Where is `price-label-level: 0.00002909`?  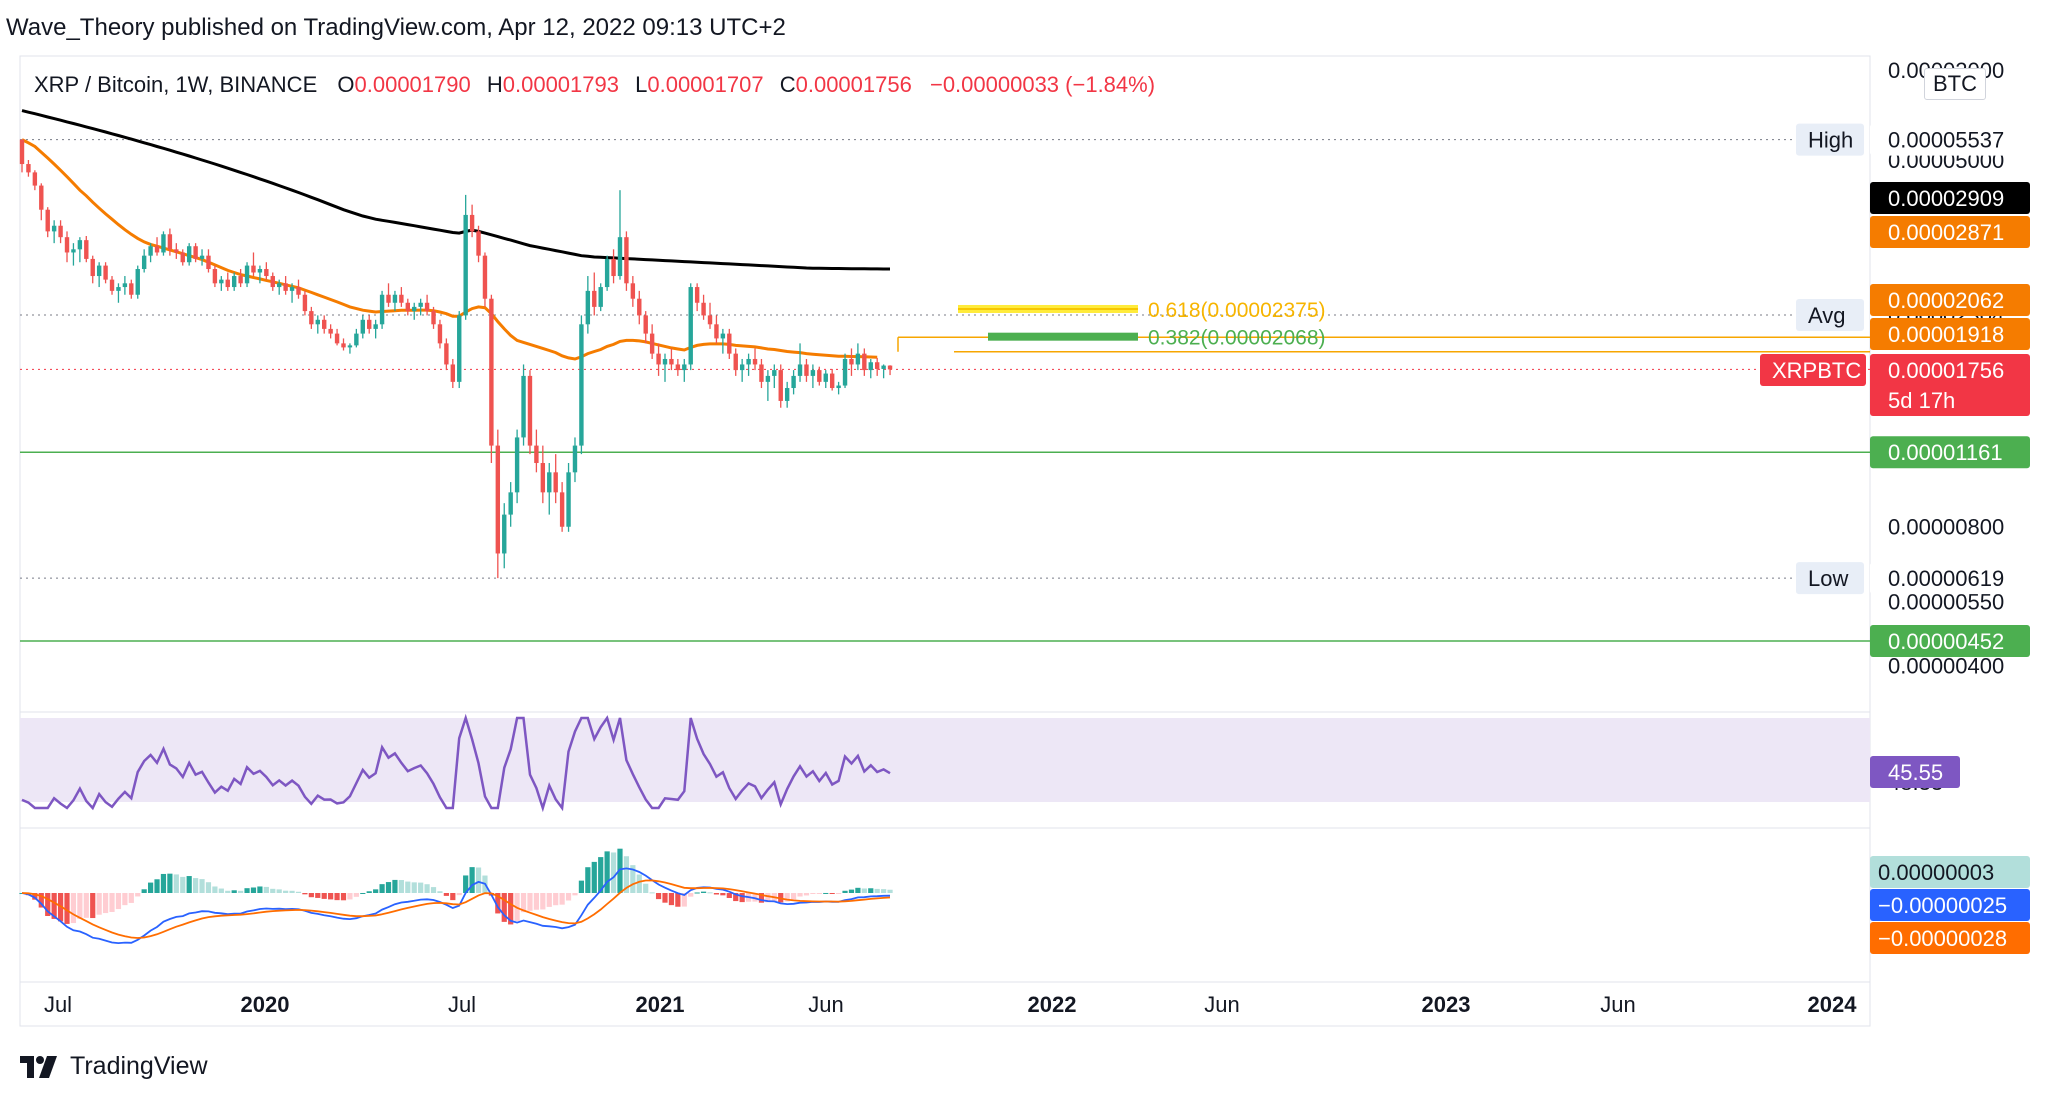 price-label-level: 0.00002909 is located at coordinates (1950, 198).